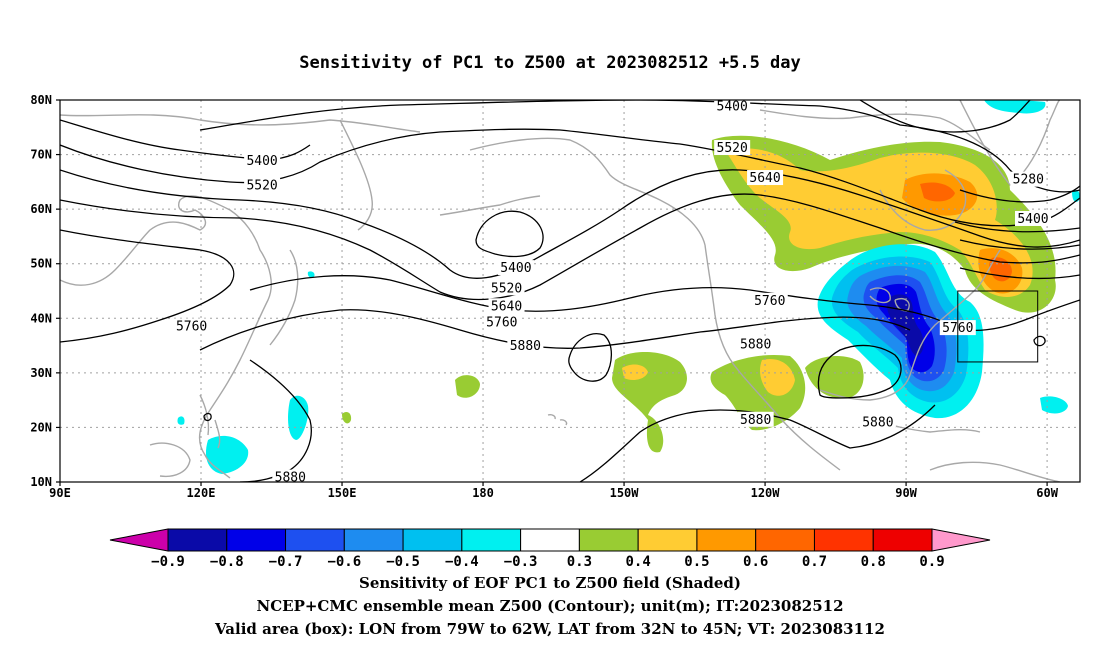  What do you see at coordinates (168, 562) in the screenshot?
I see `colorbar-label: −0.9` at bounding box center [168, 562].